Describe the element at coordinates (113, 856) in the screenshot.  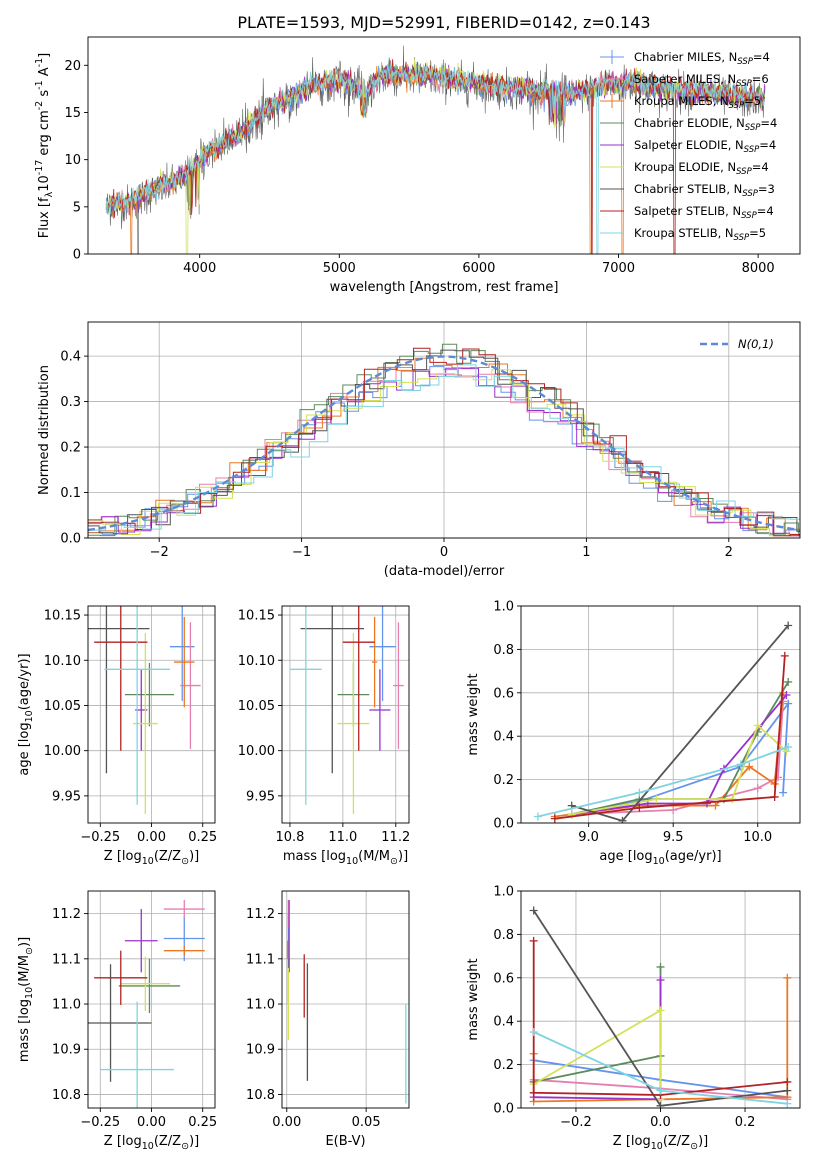
I see `label-part: Z [` at that location.